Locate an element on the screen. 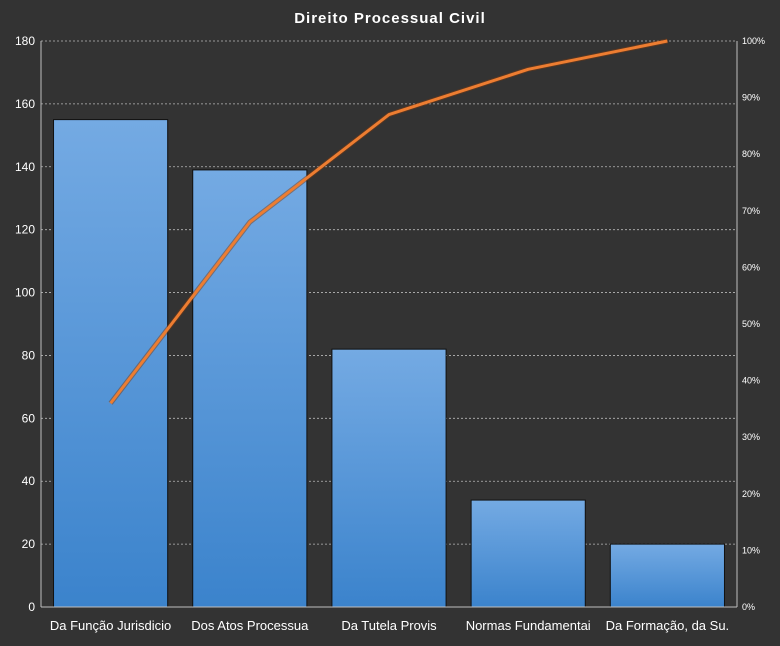  x-tick-label-1: Dos Atos Processua is located at coordinates (250, 625).